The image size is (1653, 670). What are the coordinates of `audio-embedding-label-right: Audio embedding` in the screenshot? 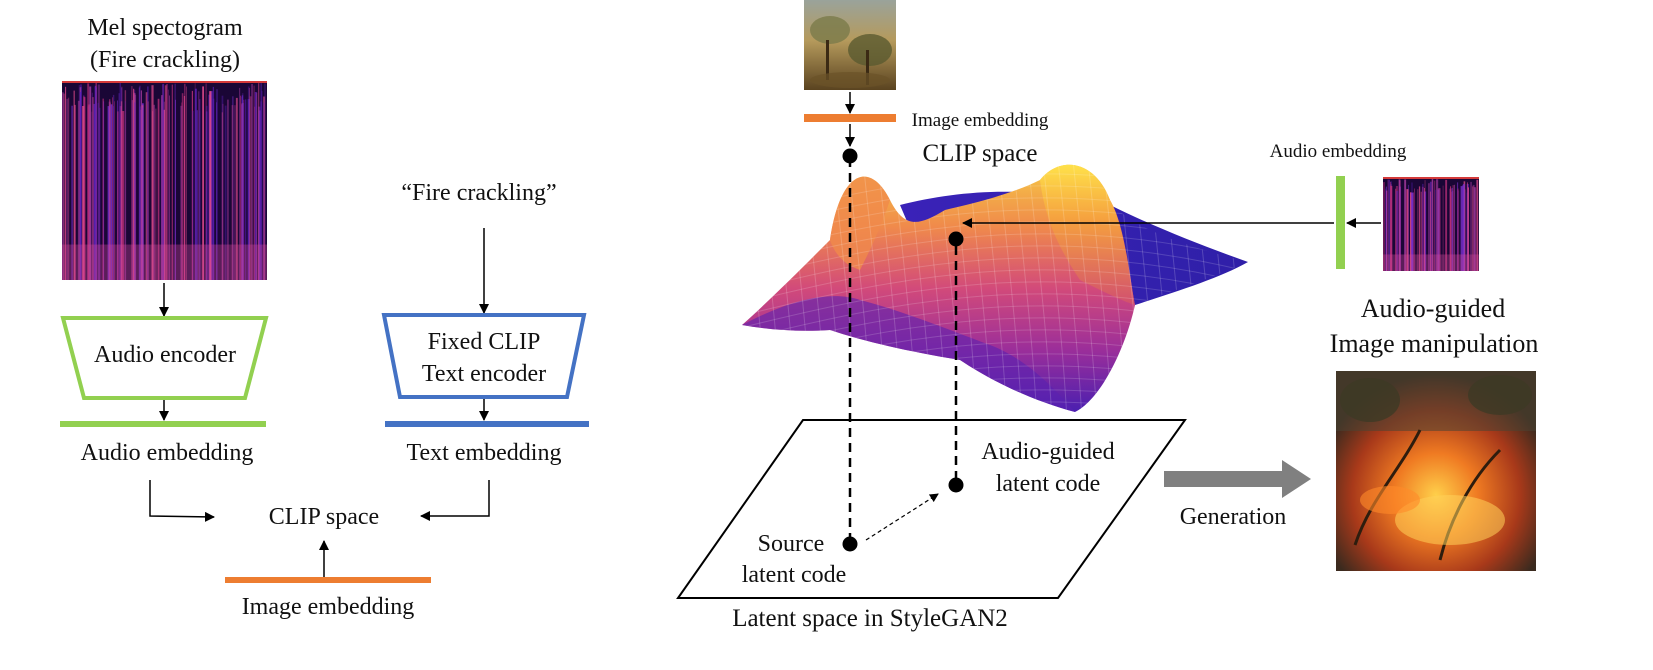 It's located at (1338, 151).